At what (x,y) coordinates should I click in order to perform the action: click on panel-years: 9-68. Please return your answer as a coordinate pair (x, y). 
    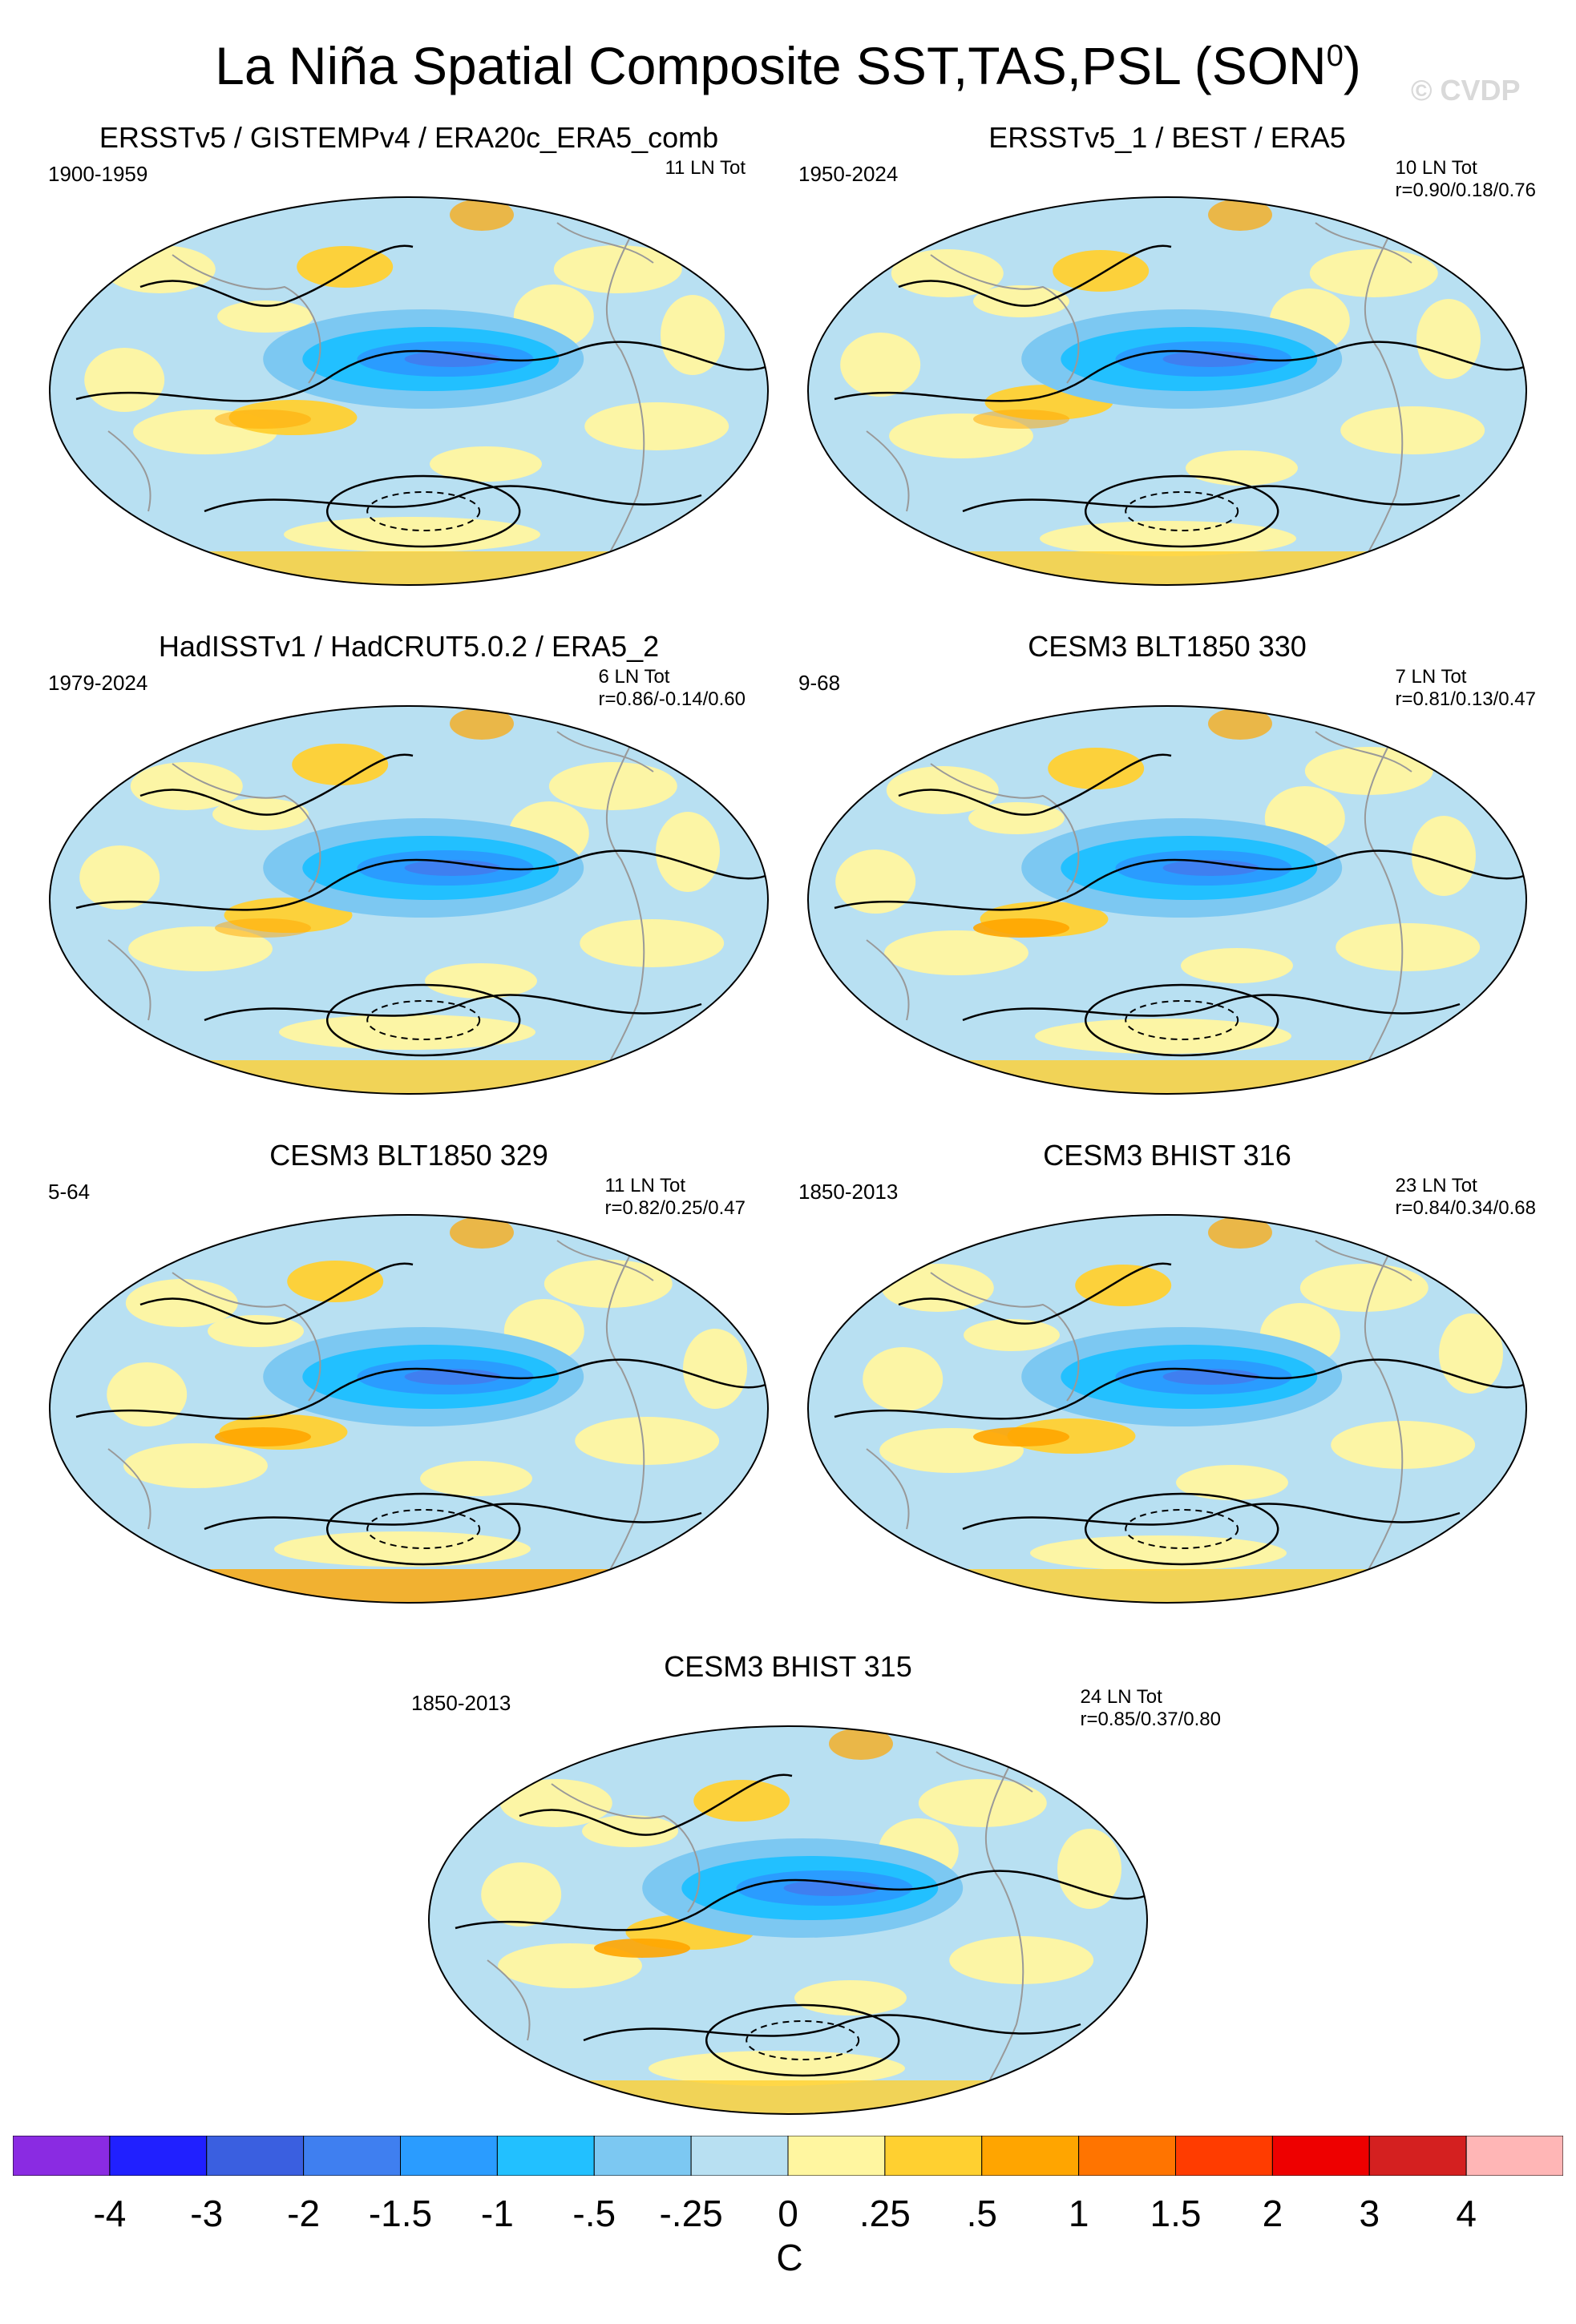
    Looking at the image, I should click on (819, 683).